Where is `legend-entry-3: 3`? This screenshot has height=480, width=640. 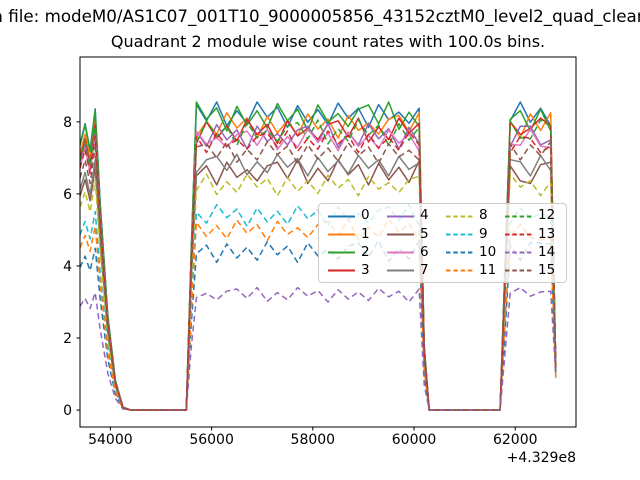 legend-entry-3: 3 is located at coordinates (357, 269).